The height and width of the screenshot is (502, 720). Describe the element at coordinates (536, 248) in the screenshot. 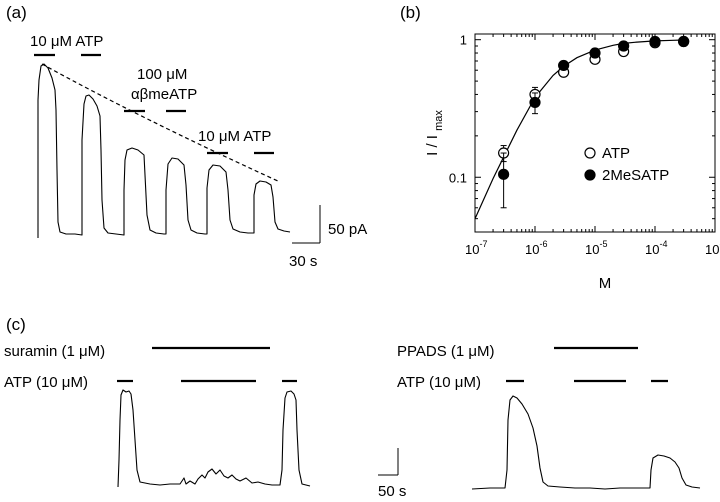

I see `x-tick-label: 10⁻⁶` at that location.